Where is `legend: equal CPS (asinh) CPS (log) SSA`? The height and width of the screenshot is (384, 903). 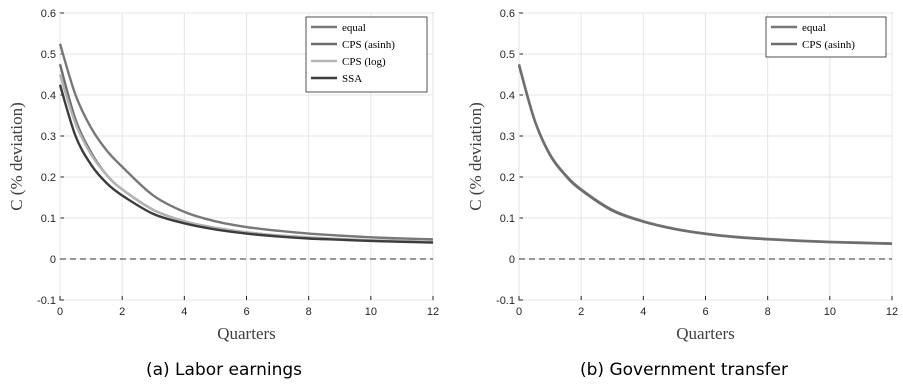 legend: equal CPS (asinh) CPS (log) SSA is located at coordinates (366, 54).